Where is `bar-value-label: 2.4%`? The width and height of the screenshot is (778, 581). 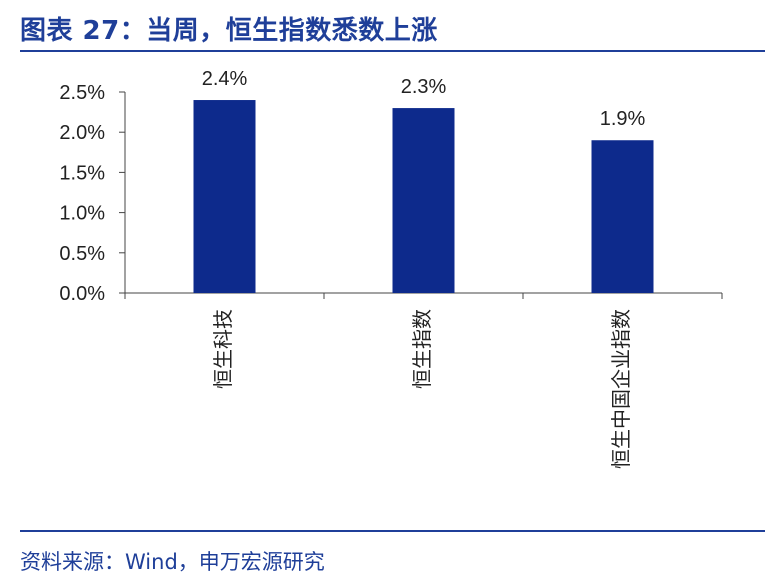
bar-value-label: 2.4% is located at coordinates (225, 79).